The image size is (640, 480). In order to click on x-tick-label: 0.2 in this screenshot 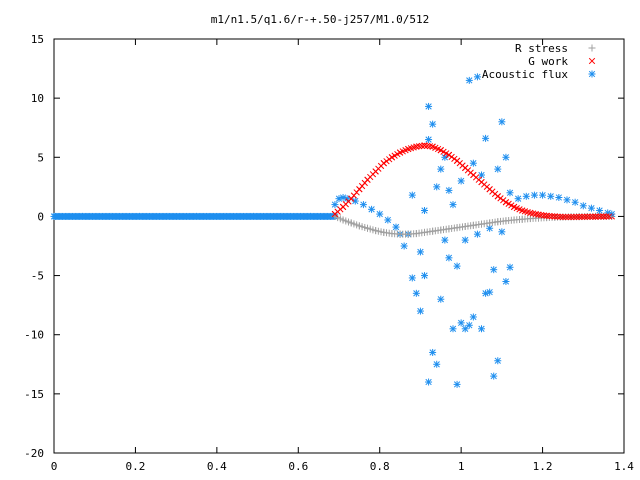, I will do `click(135, 466)`.